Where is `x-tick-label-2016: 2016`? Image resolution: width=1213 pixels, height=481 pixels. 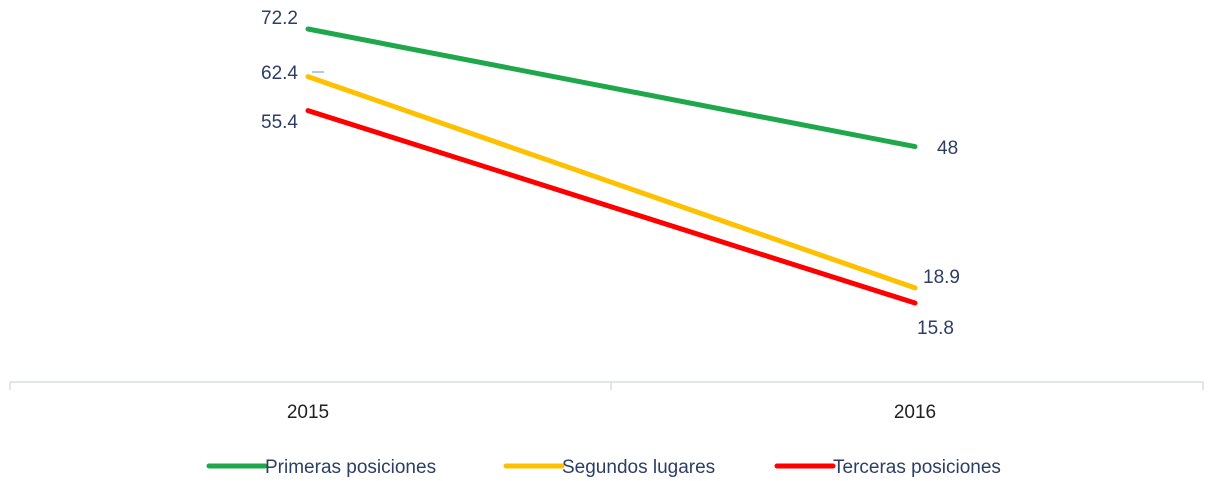
x-tick-label-2016: 2016 is located at coordinates (915, 412).